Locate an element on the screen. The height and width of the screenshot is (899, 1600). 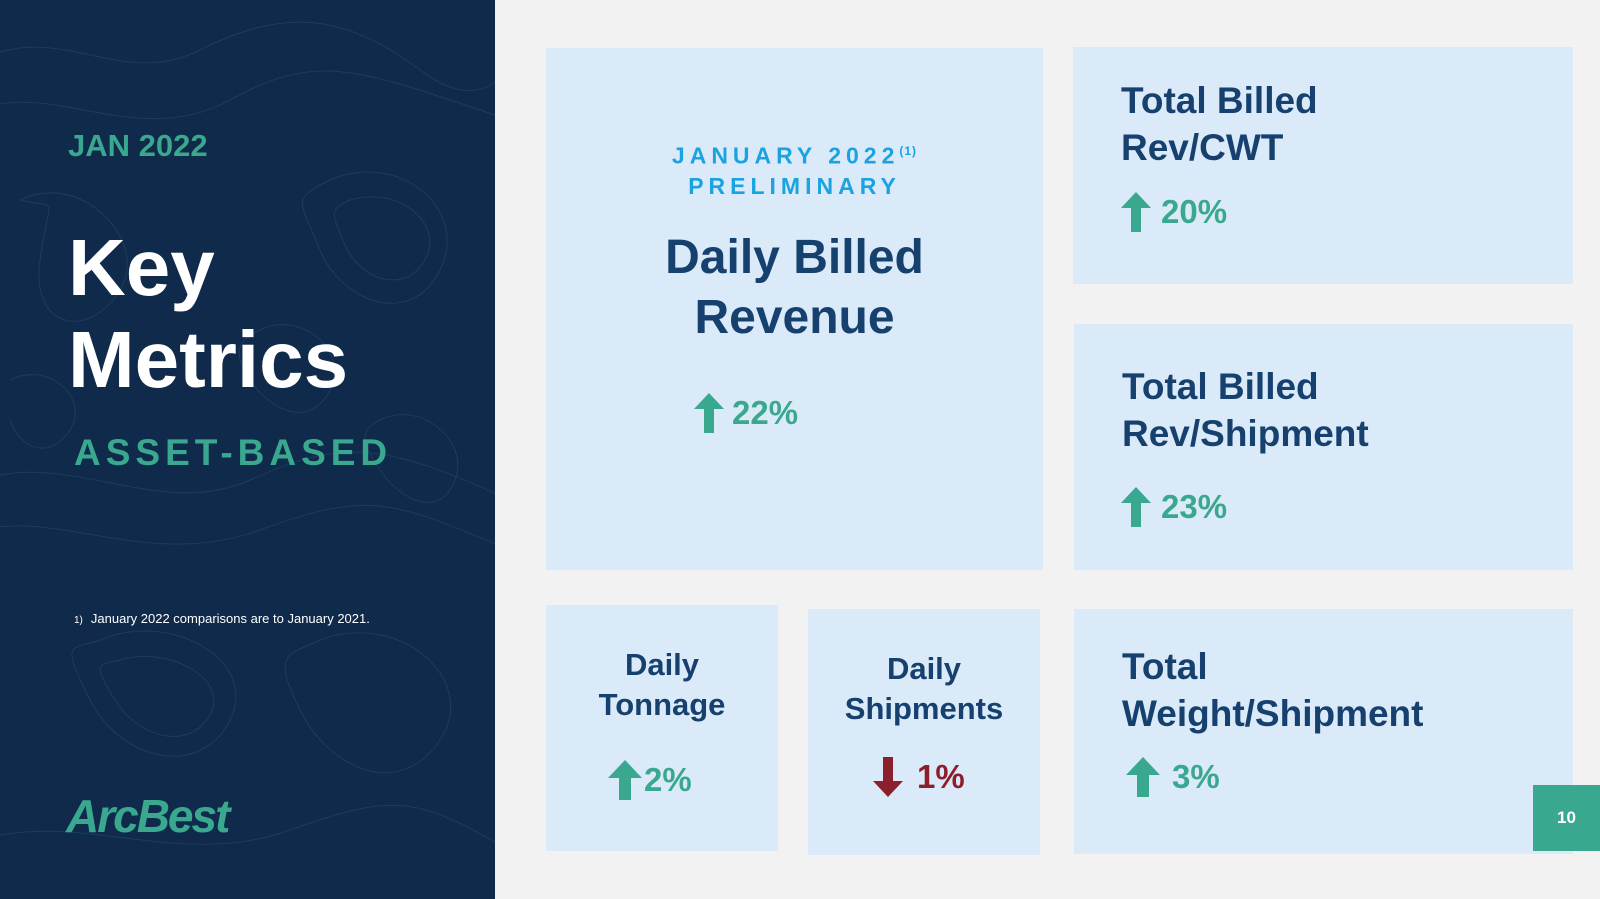
metric-change: 23% is located at coordinates (1174, 507).